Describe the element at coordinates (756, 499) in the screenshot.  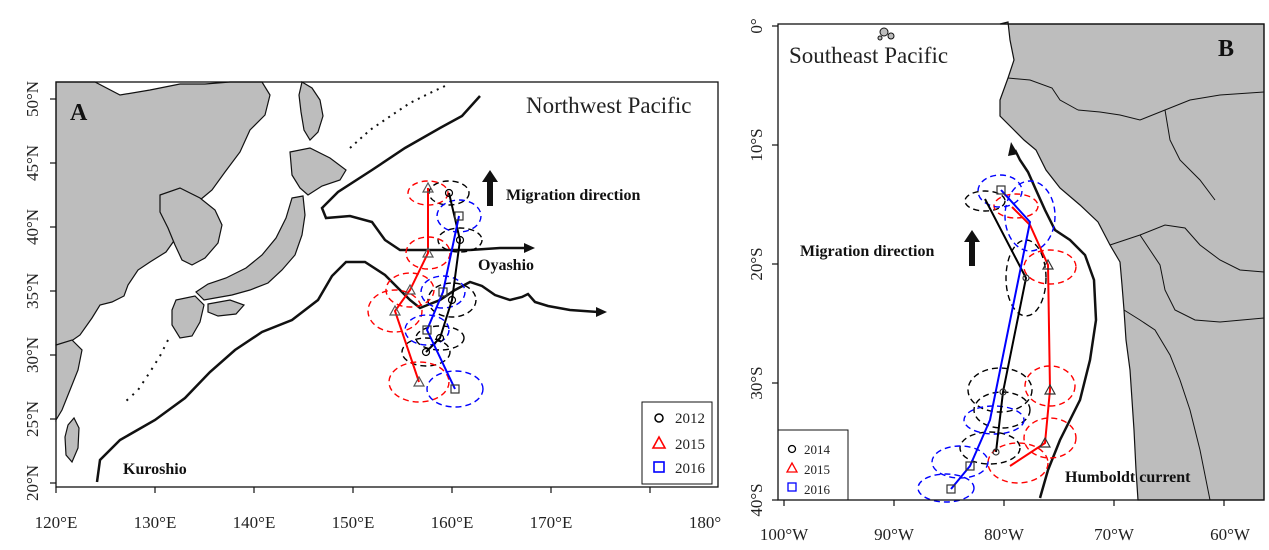
I see `b-y-tick-40s: 40°S` at that location.